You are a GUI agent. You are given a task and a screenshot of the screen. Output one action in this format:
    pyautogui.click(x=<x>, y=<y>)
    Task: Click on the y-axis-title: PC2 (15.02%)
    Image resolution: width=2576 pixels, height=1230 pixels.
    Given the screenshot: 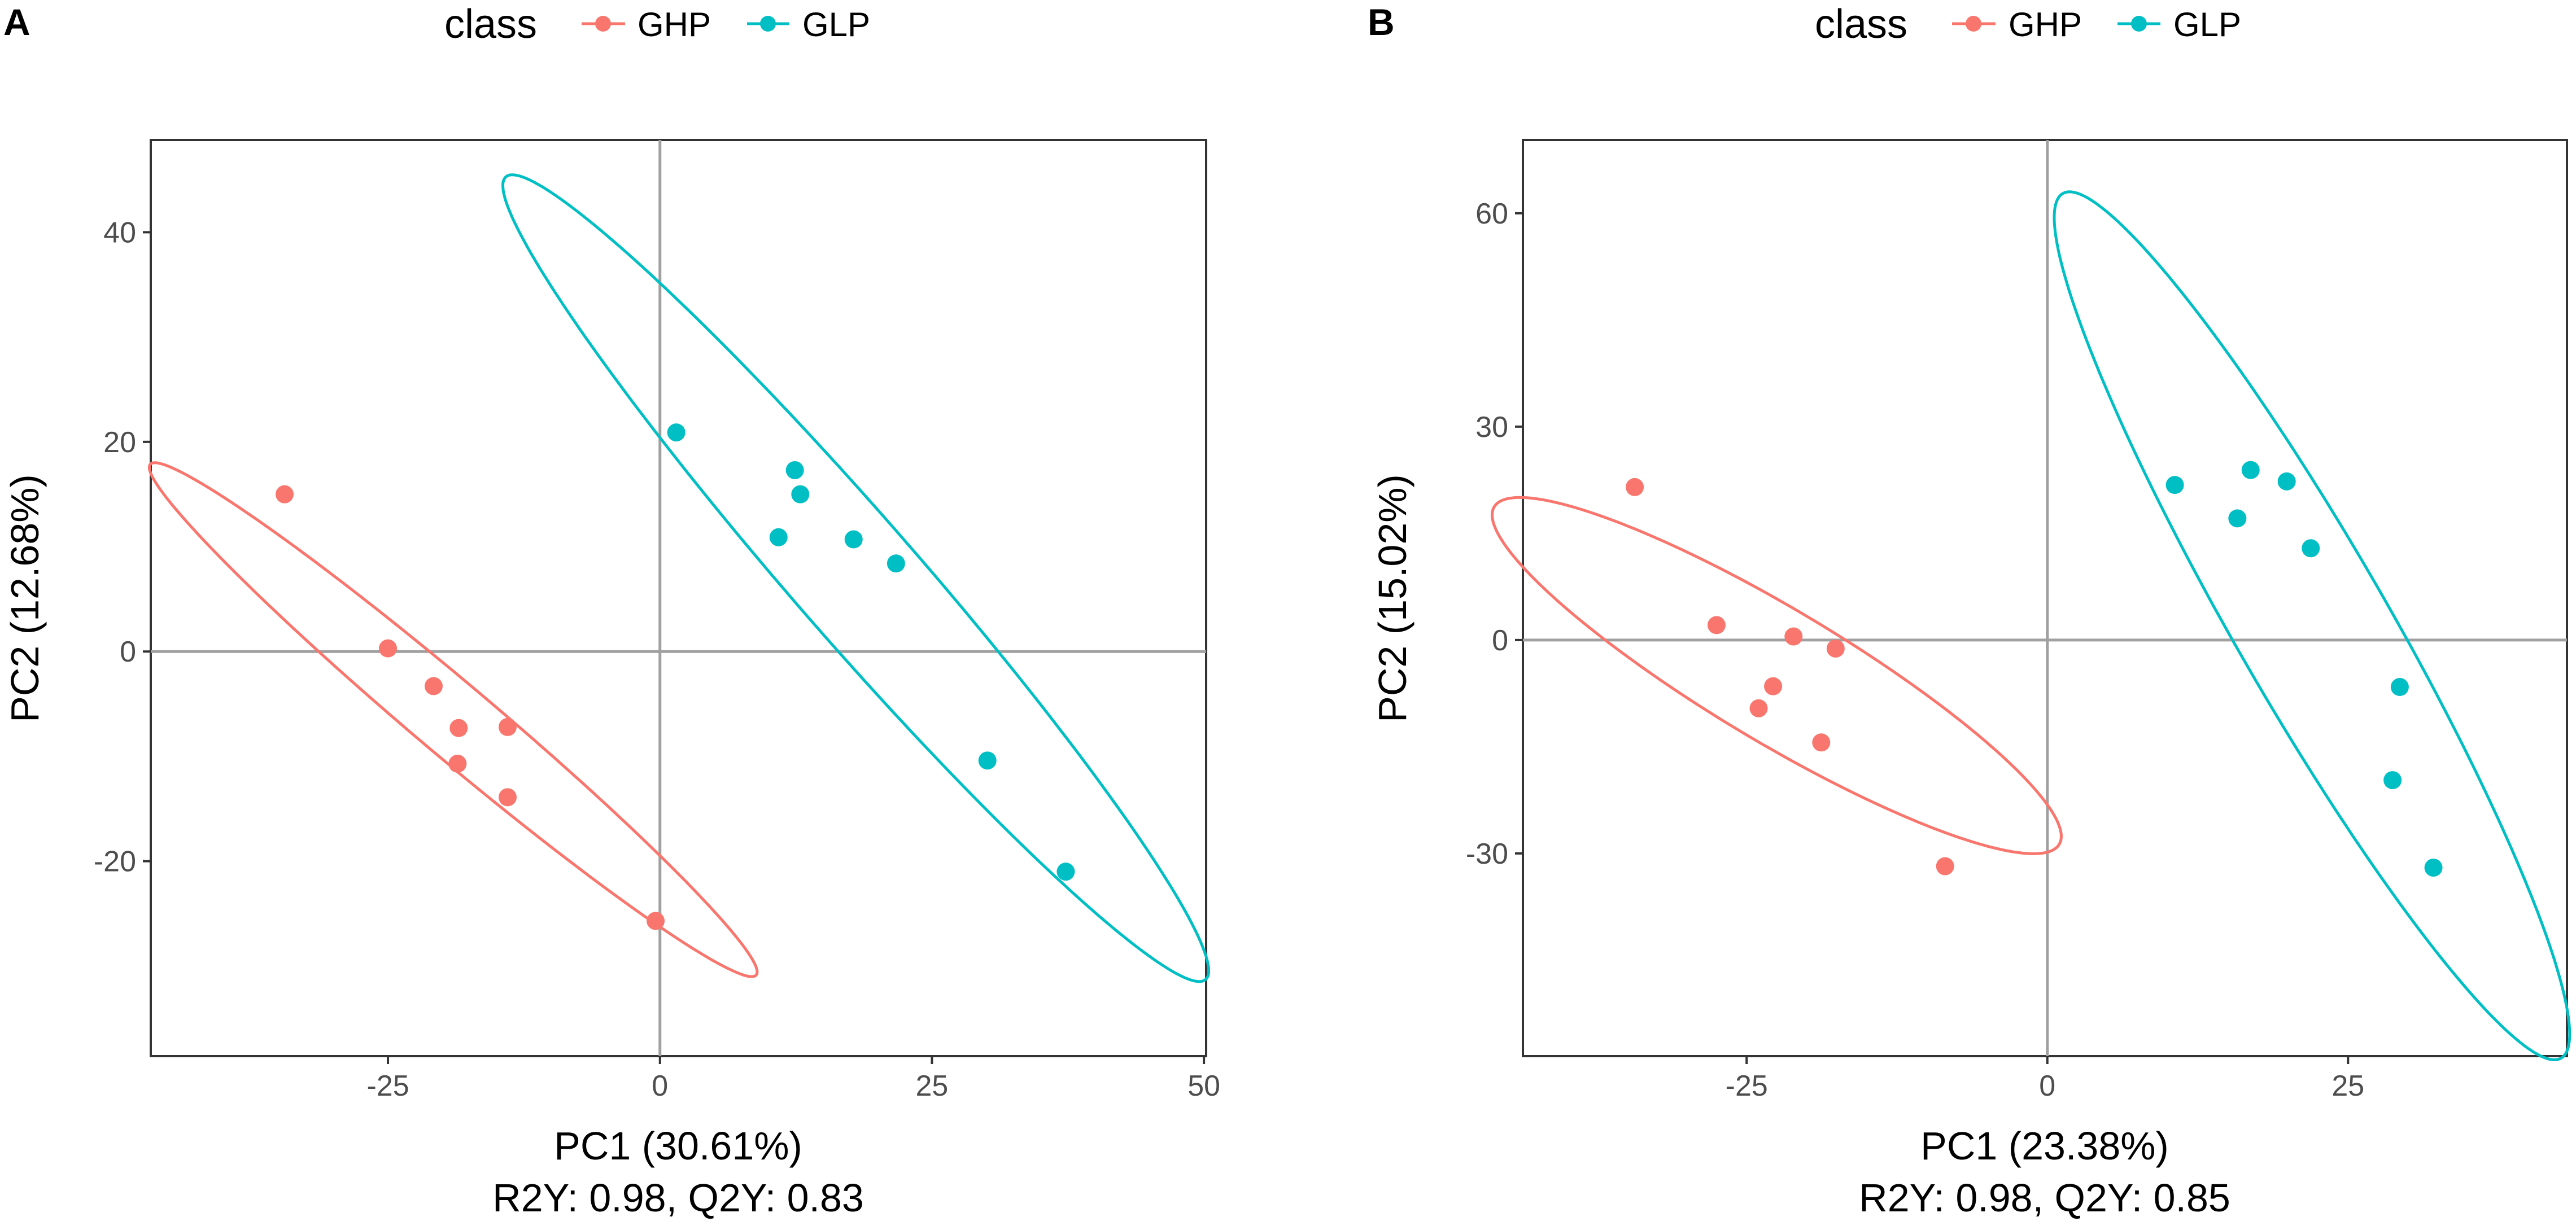 What is the action you would take?
    pyautogui.click(x=1392, y=598)
    